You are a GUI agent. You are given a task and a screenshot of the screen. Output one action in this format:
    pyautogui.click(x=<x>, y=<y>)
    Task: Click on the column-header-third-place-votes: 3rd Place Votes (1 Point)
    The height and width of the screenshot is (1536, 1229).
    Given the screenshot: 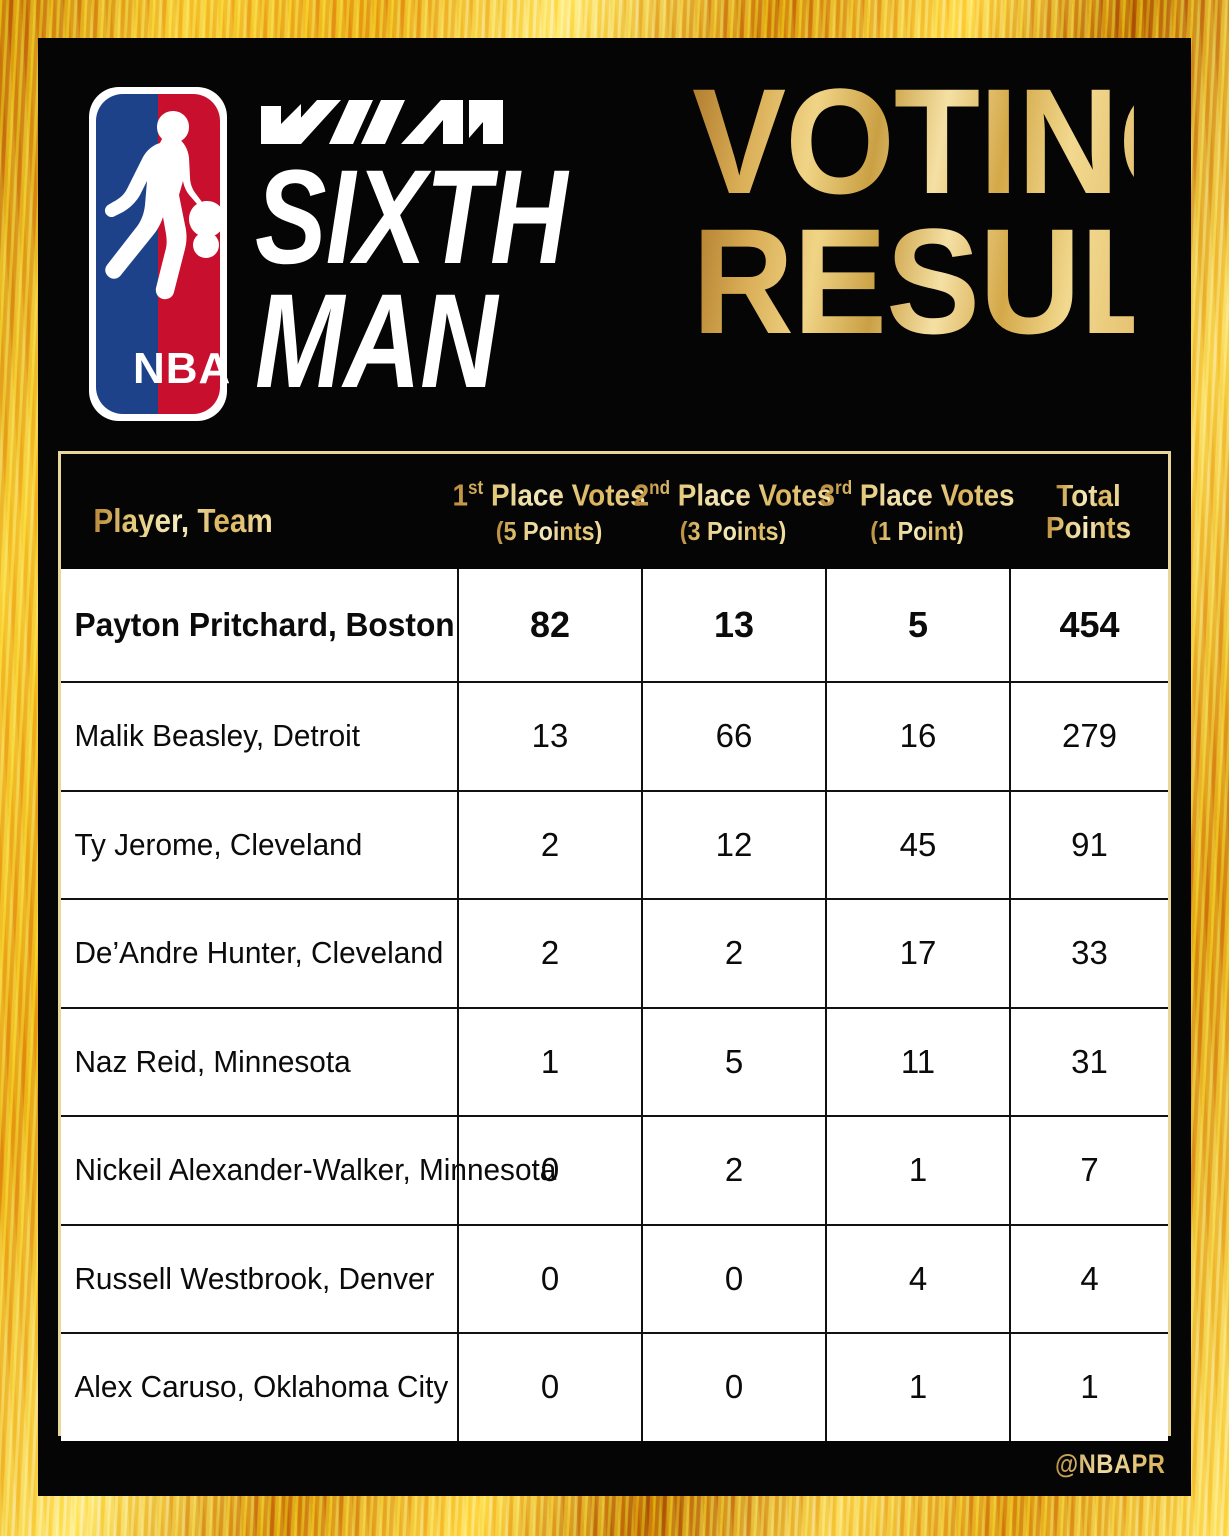 What is the action you would take?
    pyautogui.click(x=917, y=511)
    